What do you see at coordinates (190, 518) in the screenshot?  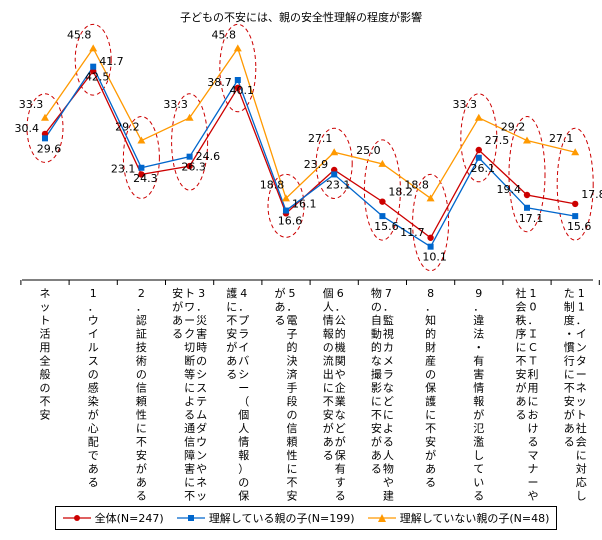 I see `legend-marker-square-icon` at bounding box center [190, 518].